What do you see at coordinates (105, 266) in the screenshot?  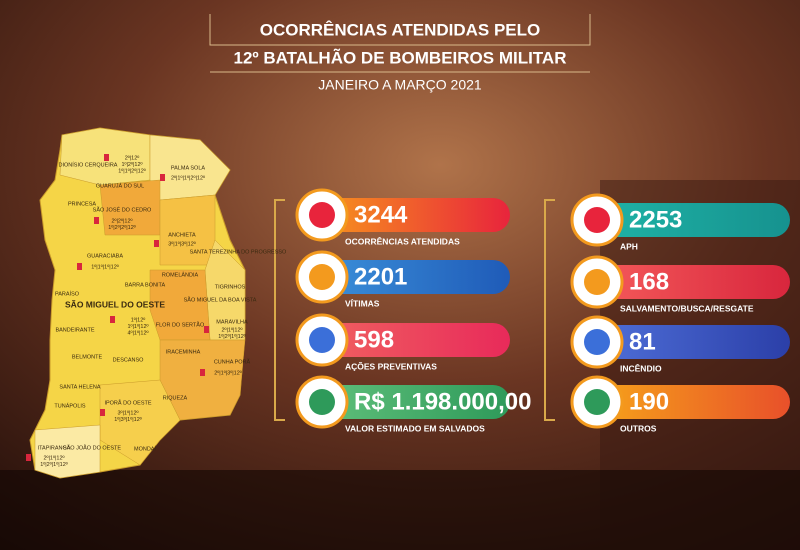 I see `region-code: 1º|1º|1º|12º` at bounding box center [105, 266].